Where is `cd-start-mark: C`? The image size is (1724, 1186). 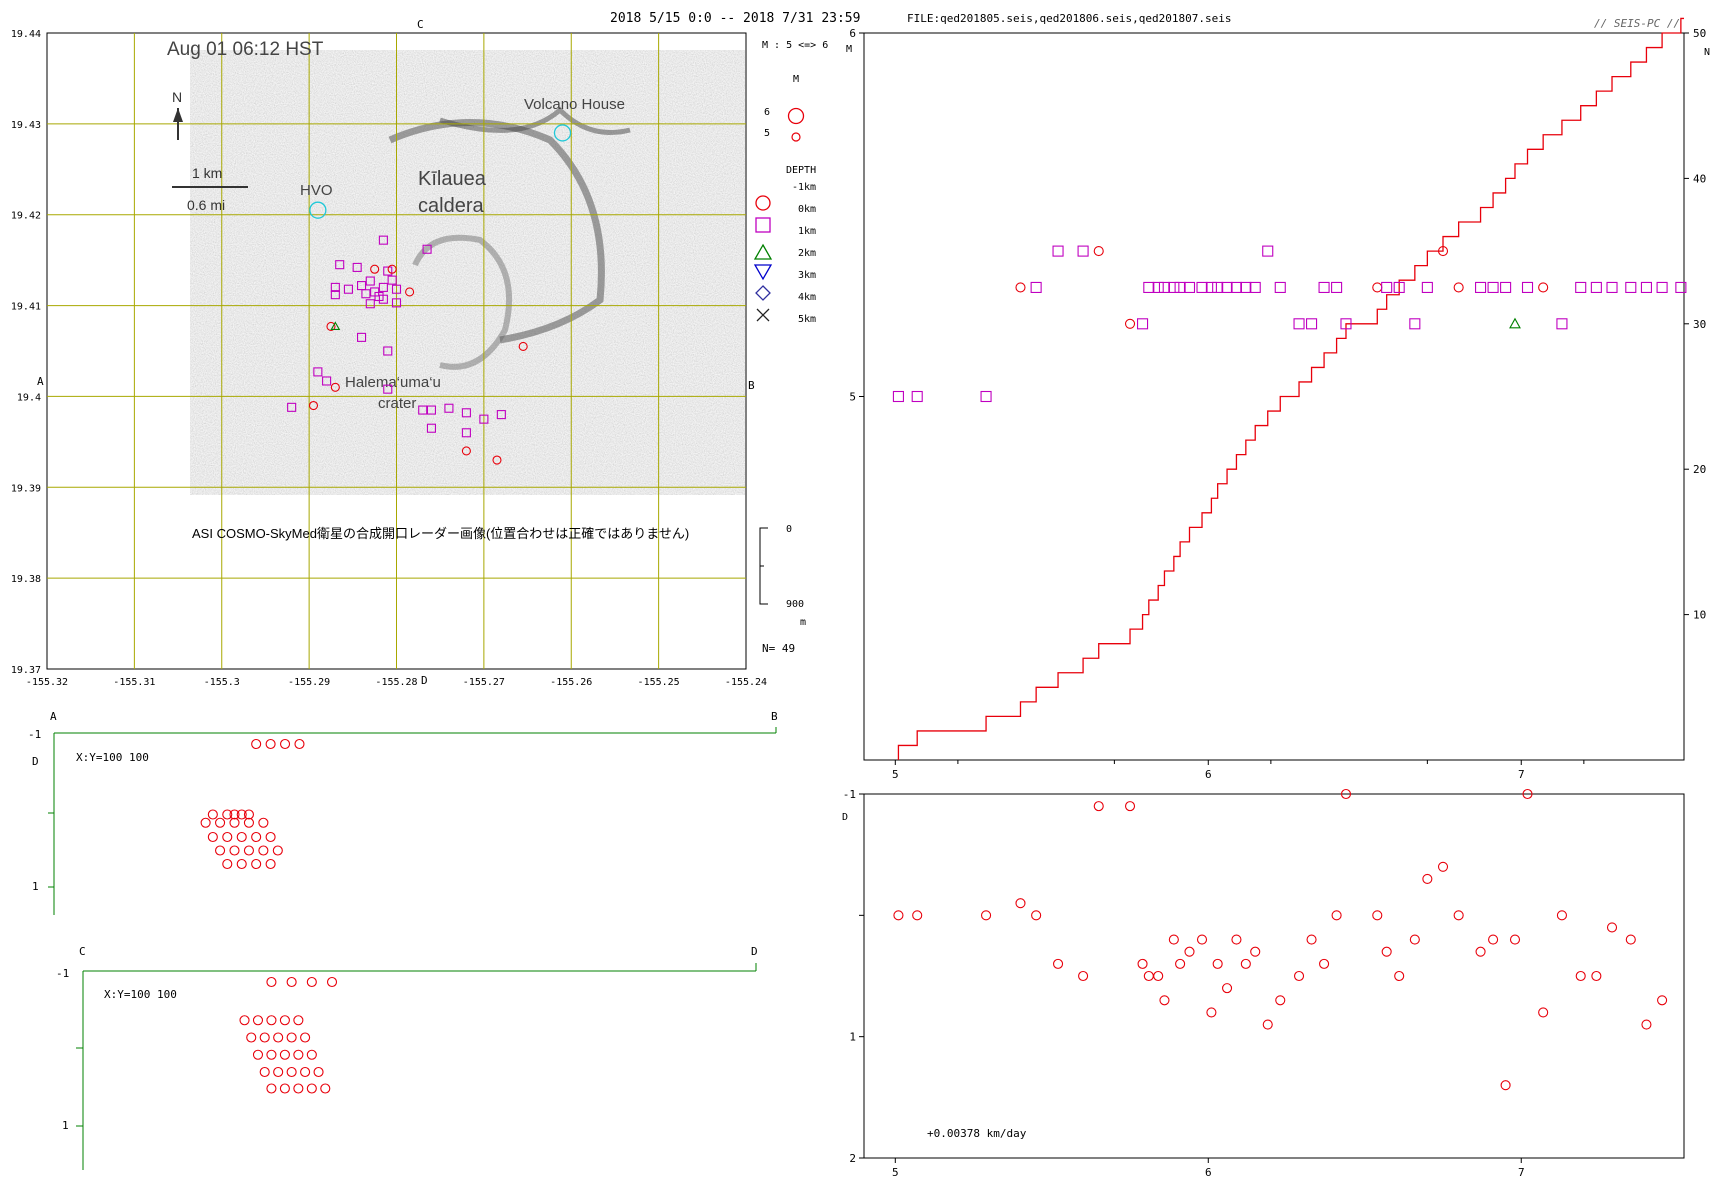
cd-start-mark: C is located at coordinates (82, 951).